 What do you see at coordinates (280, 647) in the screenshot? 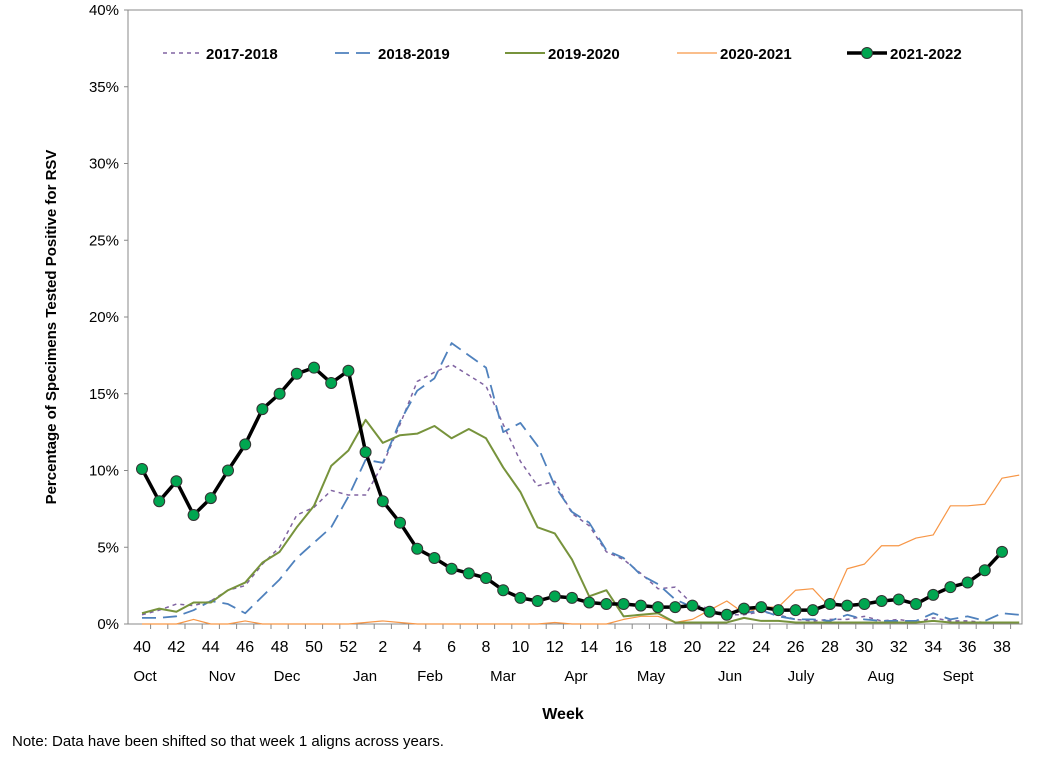
I see `x-tick-label: 48` at bounding box center [280, 647].